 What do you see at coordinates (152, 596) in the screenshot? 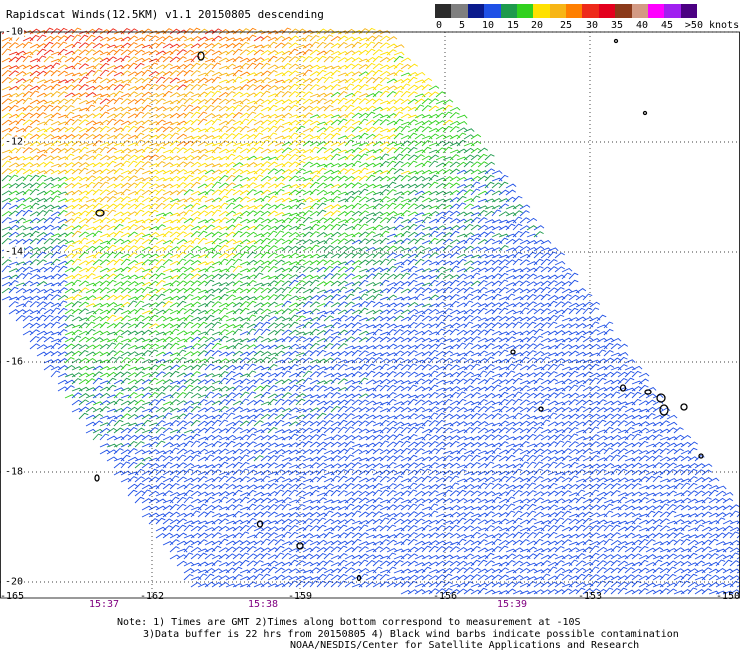
I see `lon-label: -162` at bounding box center [152, 596].